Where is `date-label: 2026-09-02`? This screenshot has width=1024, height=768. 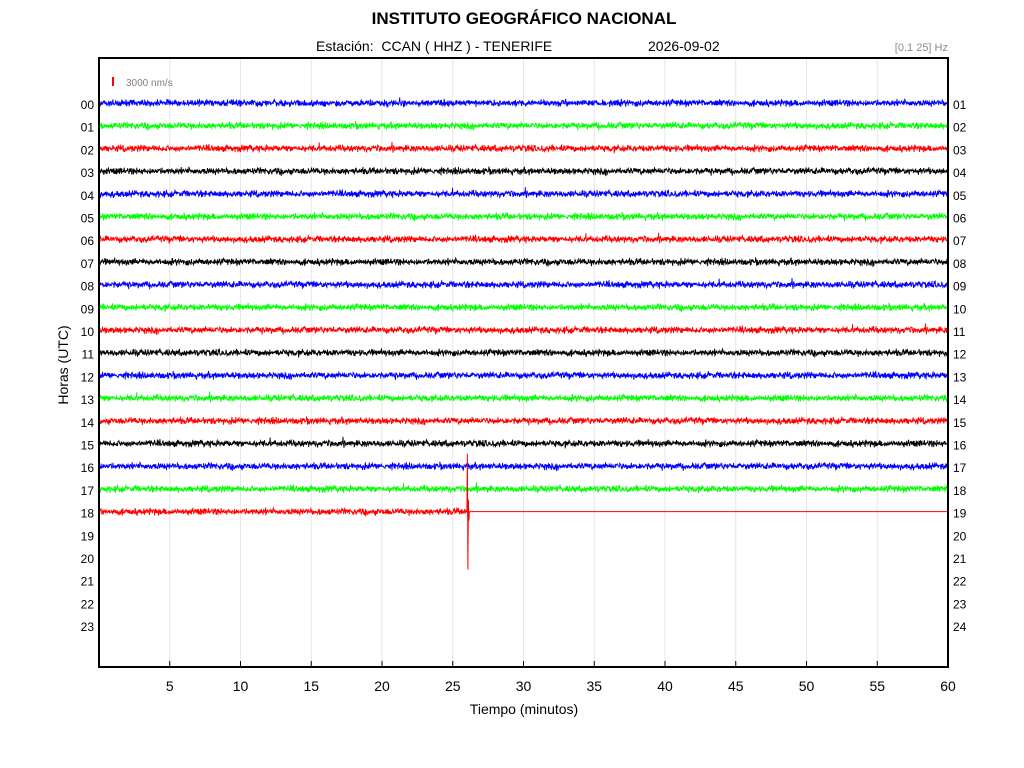
date-label: 2026-09-02 is located at coordinates (684, 46).